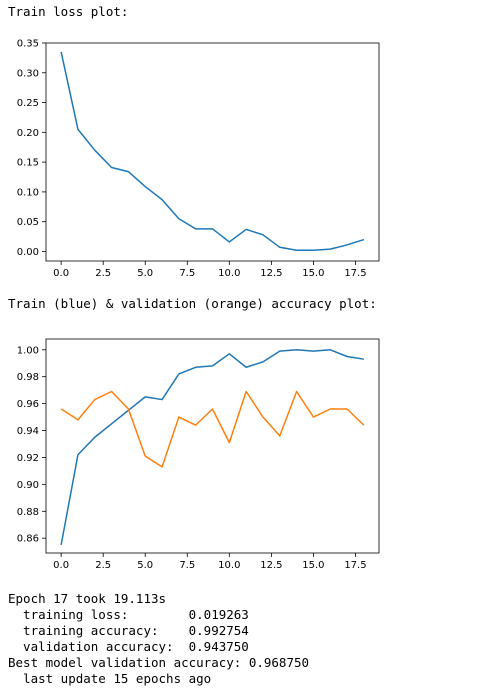  What do you see at coordinates (28, 163) in the screenshot?
I see `y-tick-label: 0.15` at bounding box center [28, 163].